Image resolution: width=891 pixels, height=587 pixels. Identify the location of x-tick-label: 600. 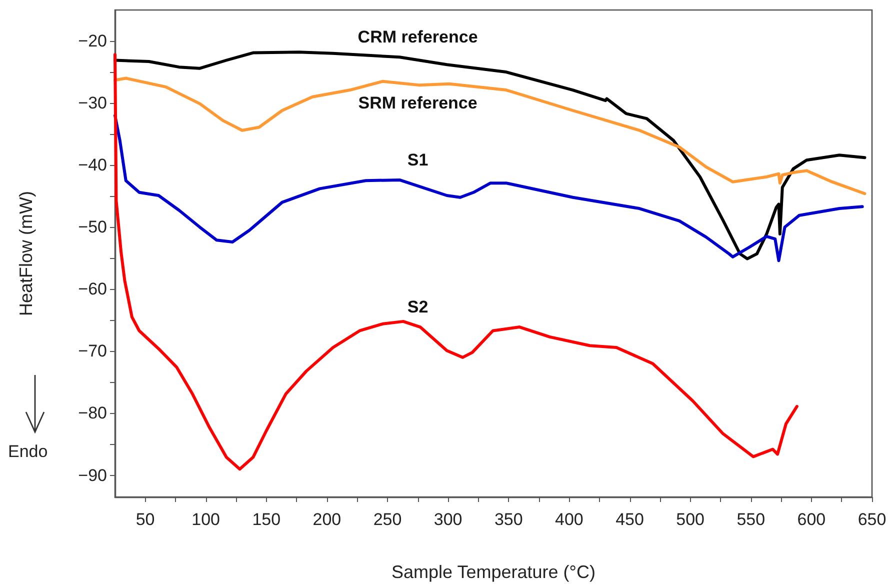
(811, 519).